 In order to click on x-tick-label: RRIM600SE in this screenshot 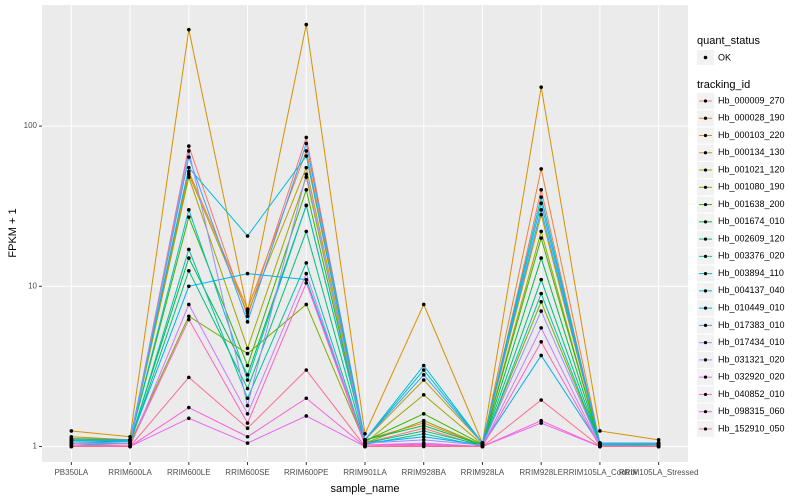, I will do `click(247, 472)`.